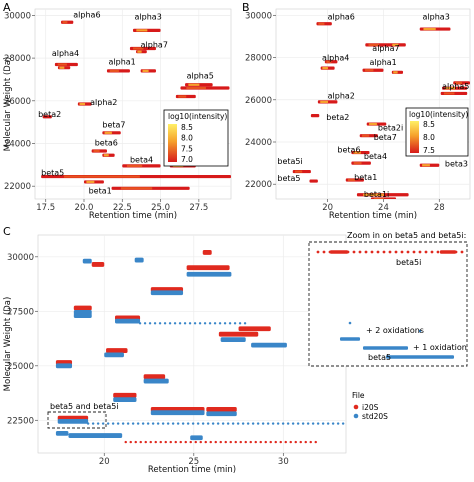 The width and height of the screenshot is (474, 482). What do you see at coordinates (196, 138) in the screenshot?
I see `panel-a-legend: log10(intensity) 8.5 8.07.5 7.0` at bounding box center [196, 138].